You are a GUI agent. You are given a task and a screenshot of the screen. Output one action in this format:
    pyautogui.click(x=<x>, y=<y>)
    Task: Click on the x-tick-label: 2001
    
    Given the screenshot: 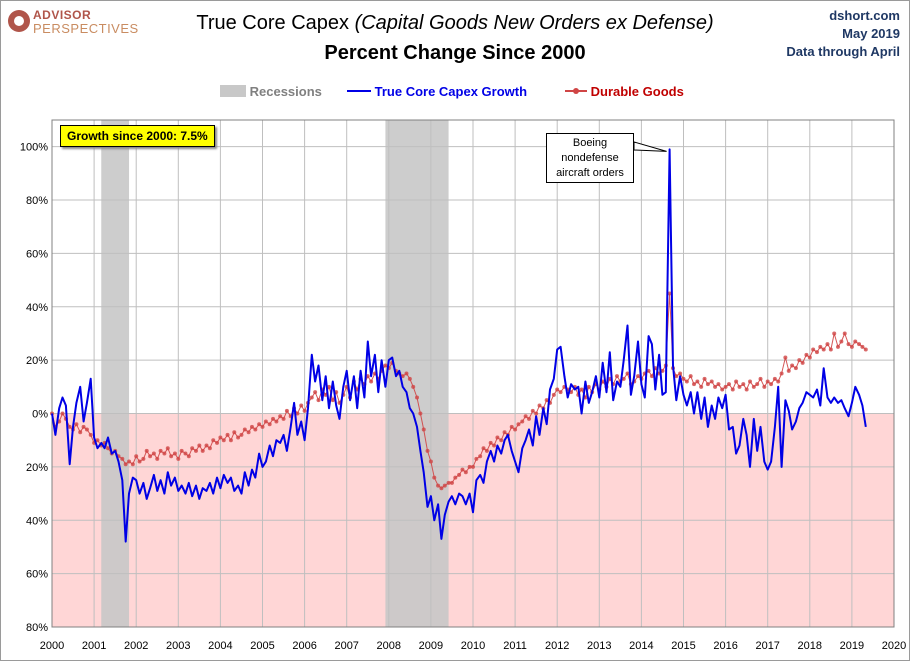 What is the action you would take?
    pyautogui.click(x=94, y=646)
    